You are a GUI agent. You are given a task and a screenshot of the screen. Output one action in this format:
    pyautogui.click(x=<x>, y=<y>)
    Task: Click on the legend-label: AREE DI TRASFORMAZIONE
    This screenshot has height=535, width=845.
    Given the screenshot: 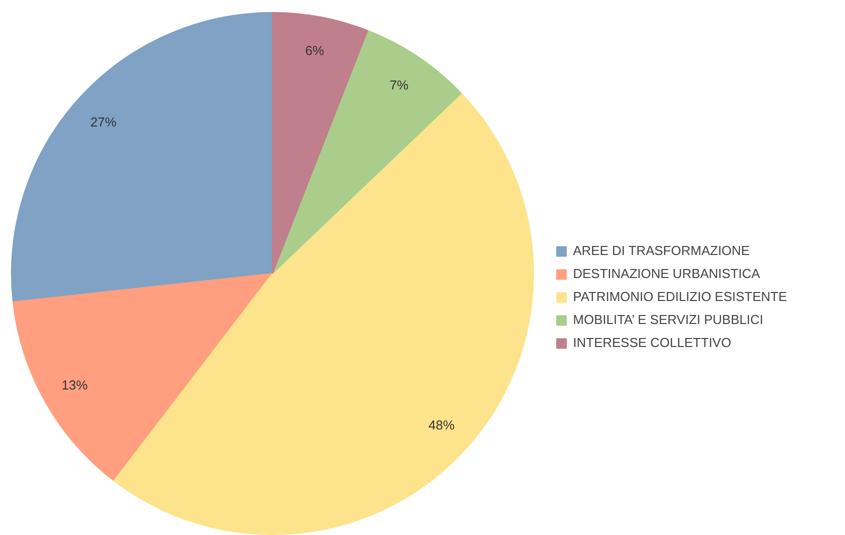 What is the action you would take?
    pyautogui.click(x=661, y=250)
    